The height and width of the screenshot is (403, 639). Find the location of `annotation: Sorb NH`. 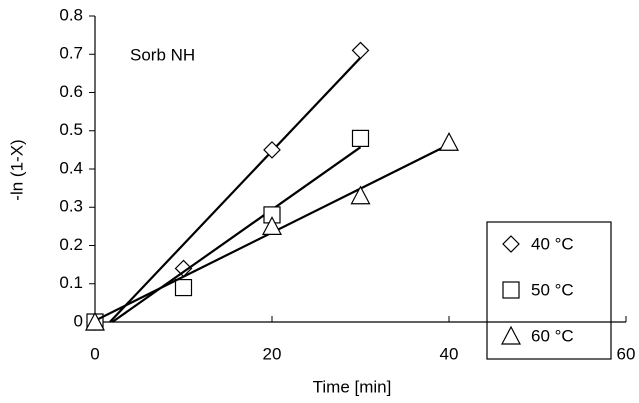

annotation: Sorb NH is located at coordinates (162, 54).